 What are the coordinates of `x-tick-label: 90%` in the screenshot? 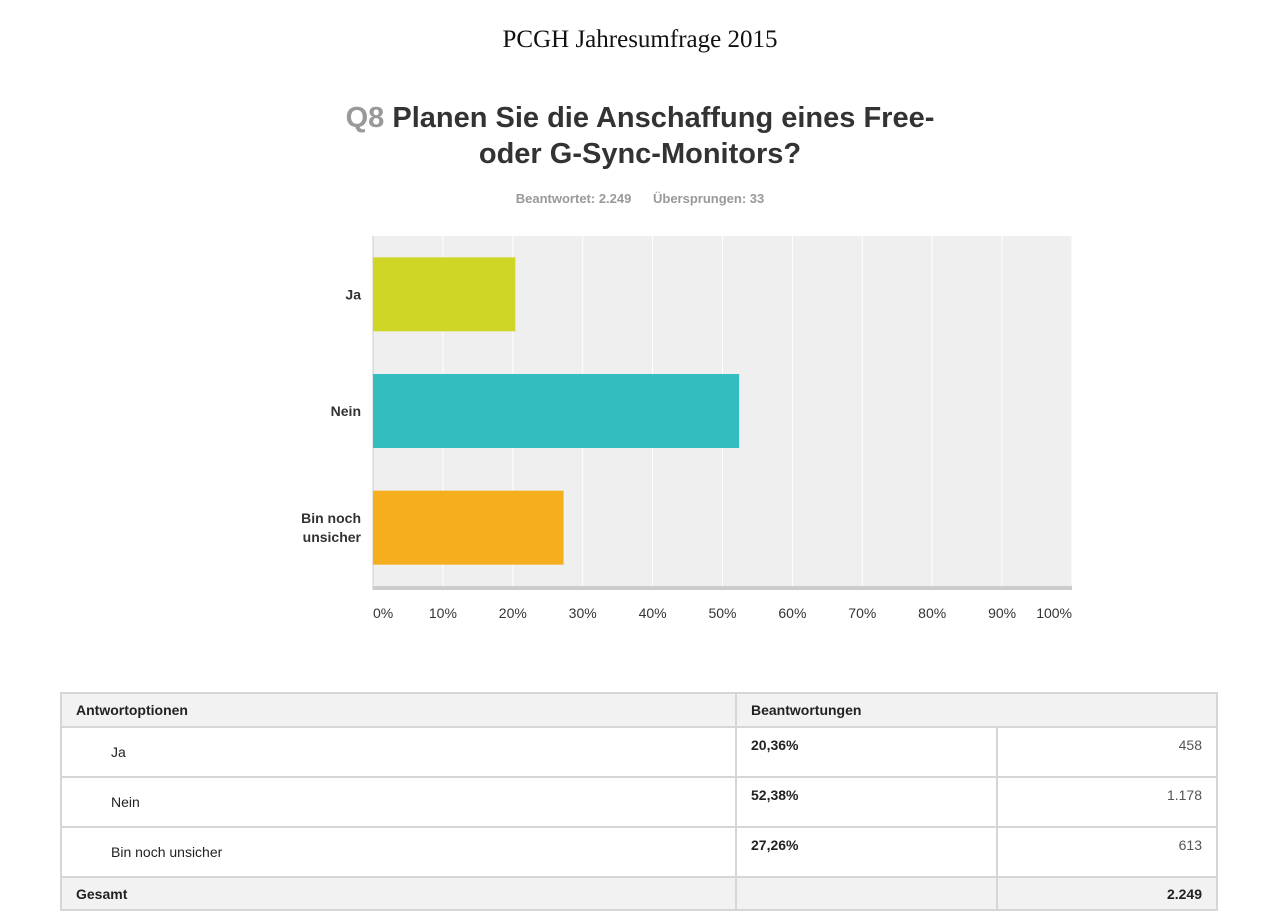 It's located at (1002, 613).